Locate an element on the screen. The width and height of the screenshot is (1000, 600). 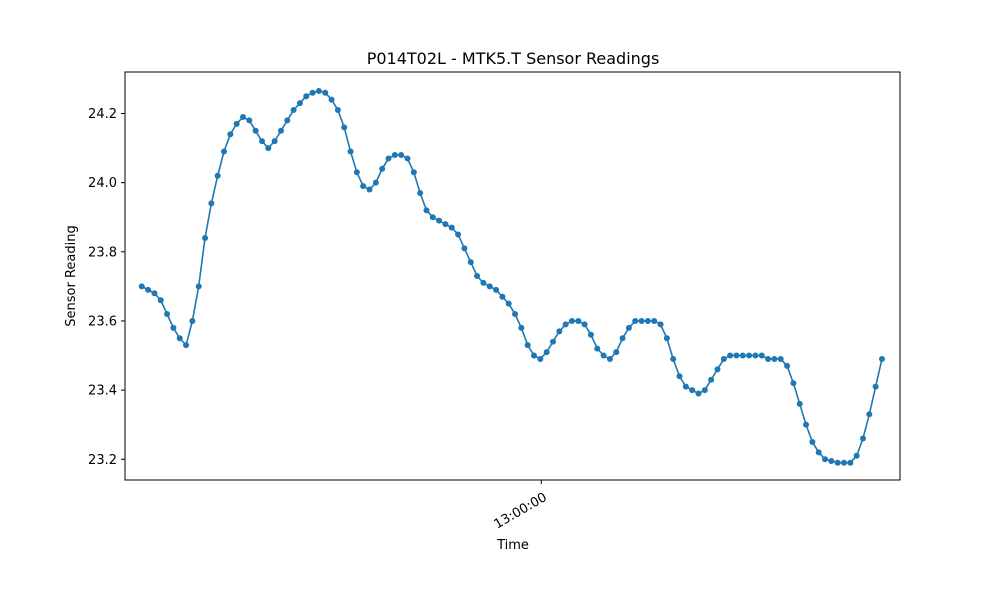
y-axis: 23.2 23.4 23.6 23.8 24.0 24.2 is located at coordinates (106, 287).